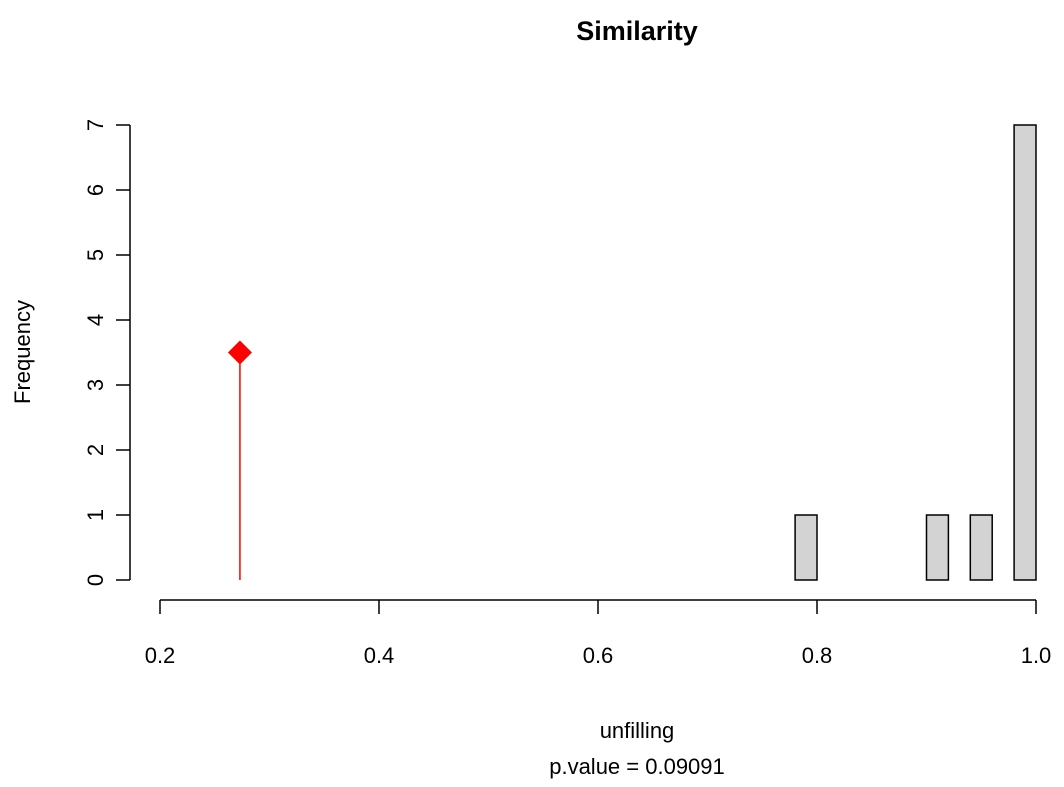 The height and width of the screenshot is (787, 1064). Describe the element at coordinates (637, 31) in the screenshot. I see `chart-title: Similarity` at that location.